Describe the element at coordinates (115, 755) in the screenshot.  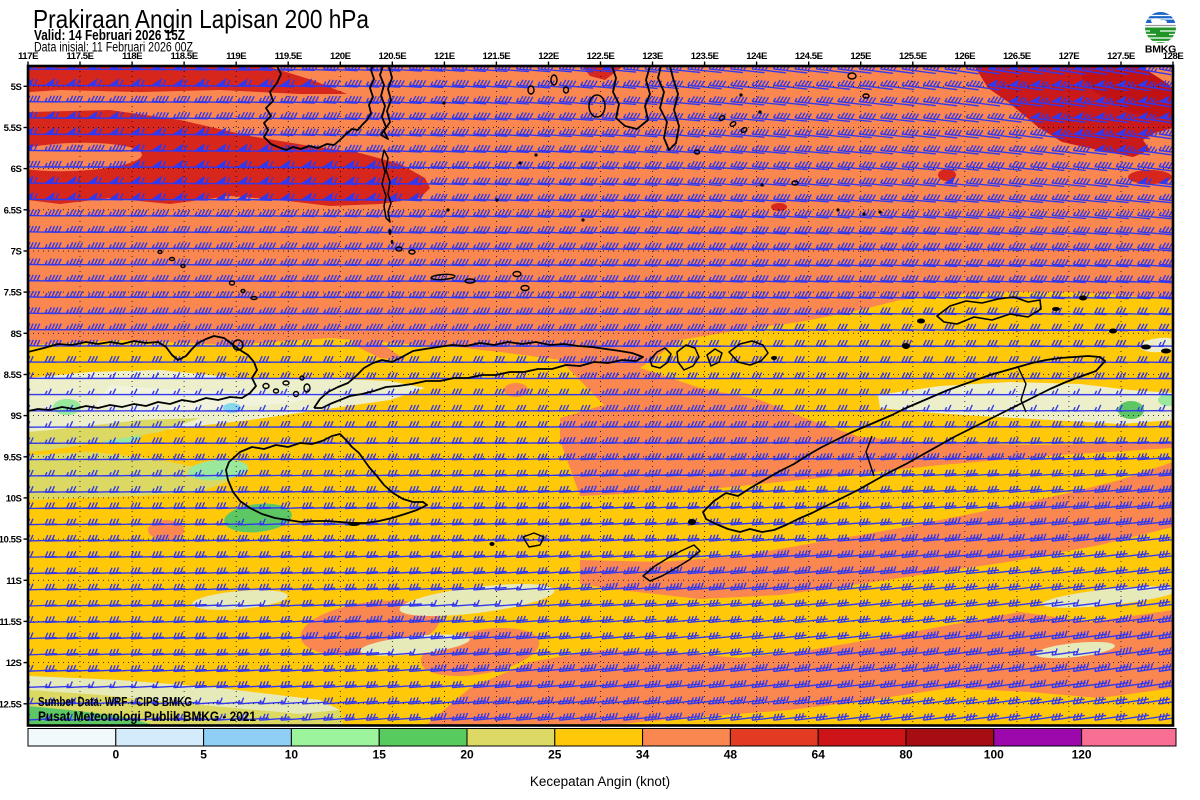
I see `svg-text: 0` at that location.